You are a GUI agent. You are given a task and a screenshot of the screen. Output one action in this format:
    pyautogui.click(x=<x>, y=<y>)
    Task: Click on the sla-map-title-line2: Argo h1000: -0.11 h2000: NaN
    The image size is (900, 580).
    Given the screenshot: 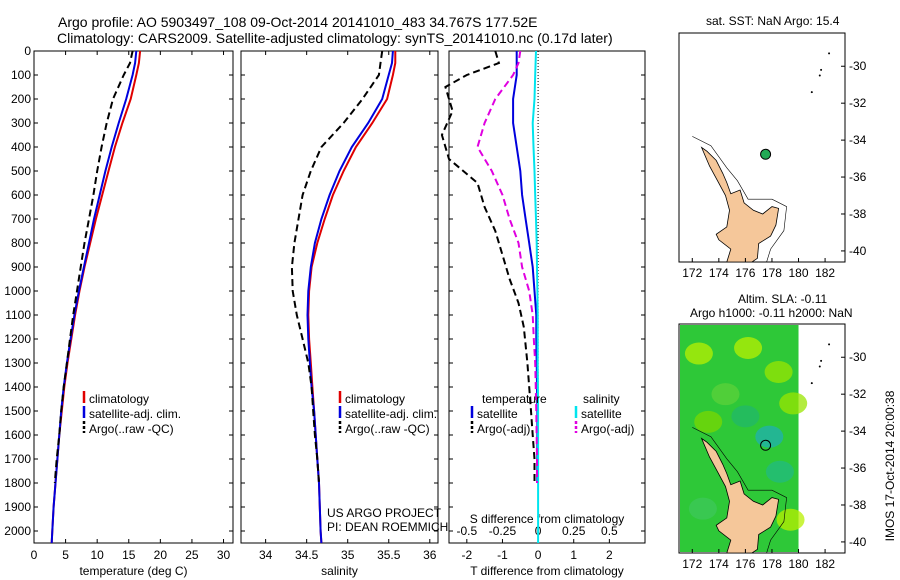 What is the action you would take?
    pyautogui.click(x=771, y=313)
    